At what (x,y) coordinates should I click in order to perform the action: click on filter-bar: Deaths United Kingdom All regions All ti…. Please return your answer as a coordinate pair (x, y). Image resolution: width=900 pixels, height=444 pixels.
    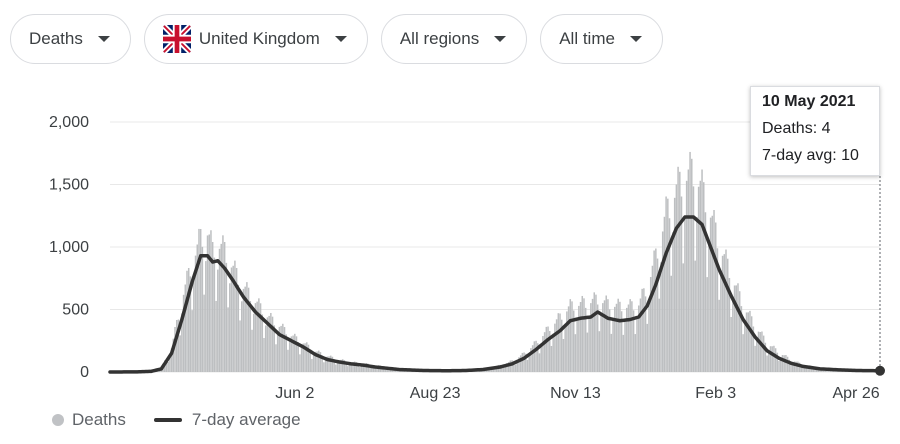
    Looking at the image, I should click on (336, 39).